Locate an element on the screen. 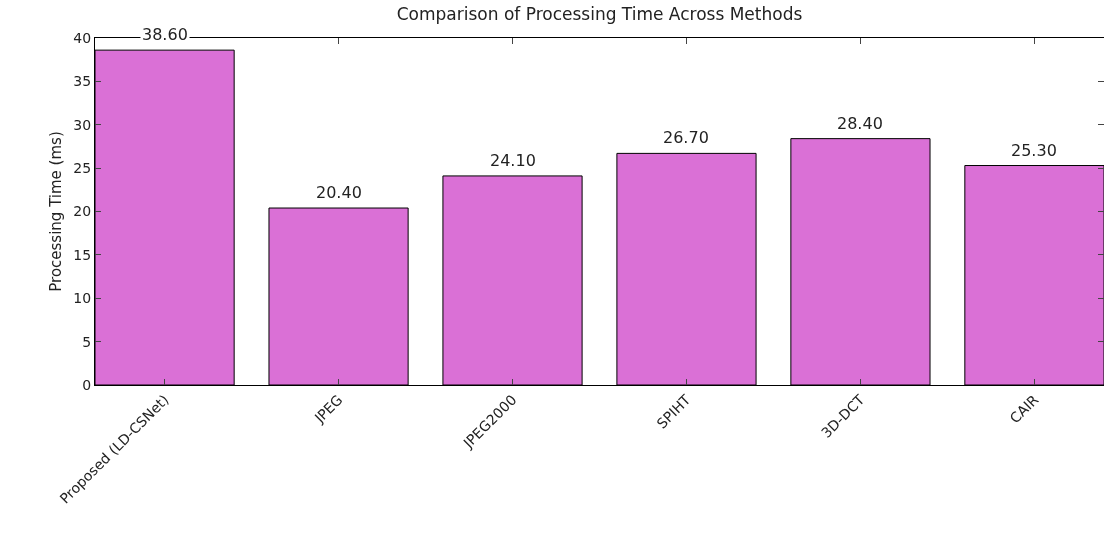 This screenshot has height=542, width=1104. data-label: 38.60 is located at coordinates (165, 34).